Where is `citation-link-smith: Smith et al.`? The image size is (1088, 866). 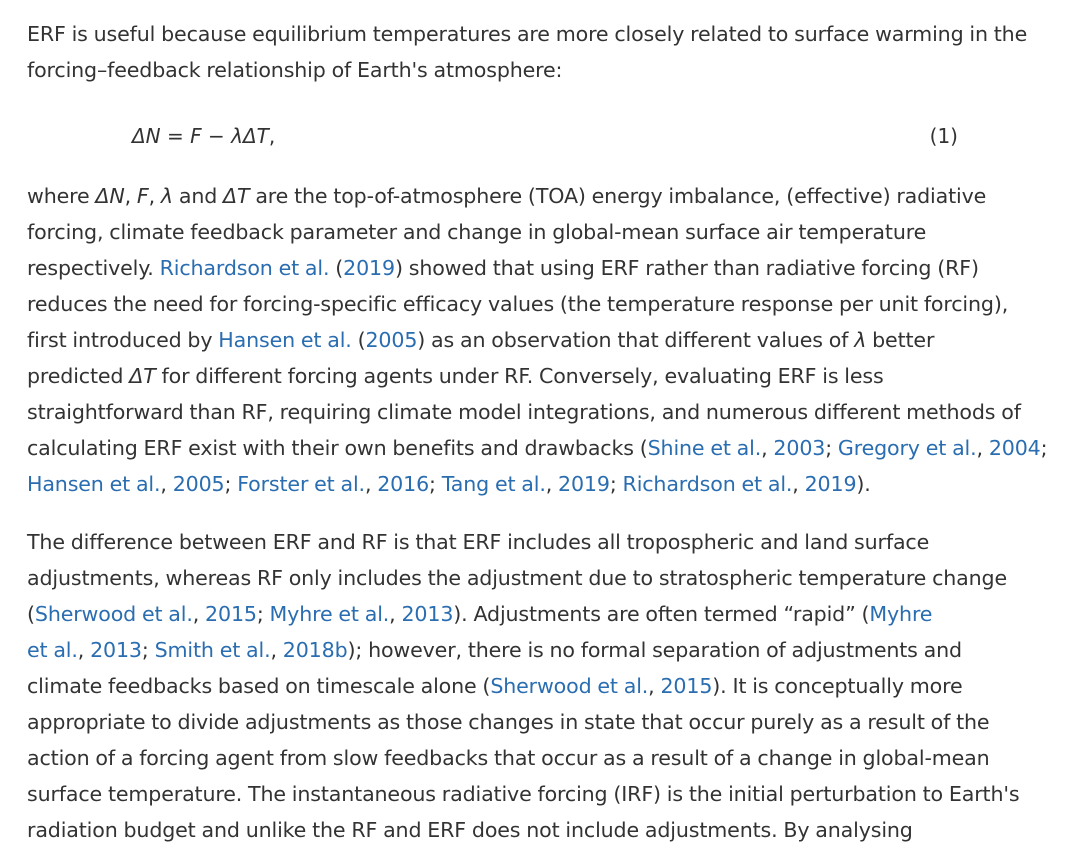
citation-link-smith: Smith et al. is located at coordinates (212, 650).